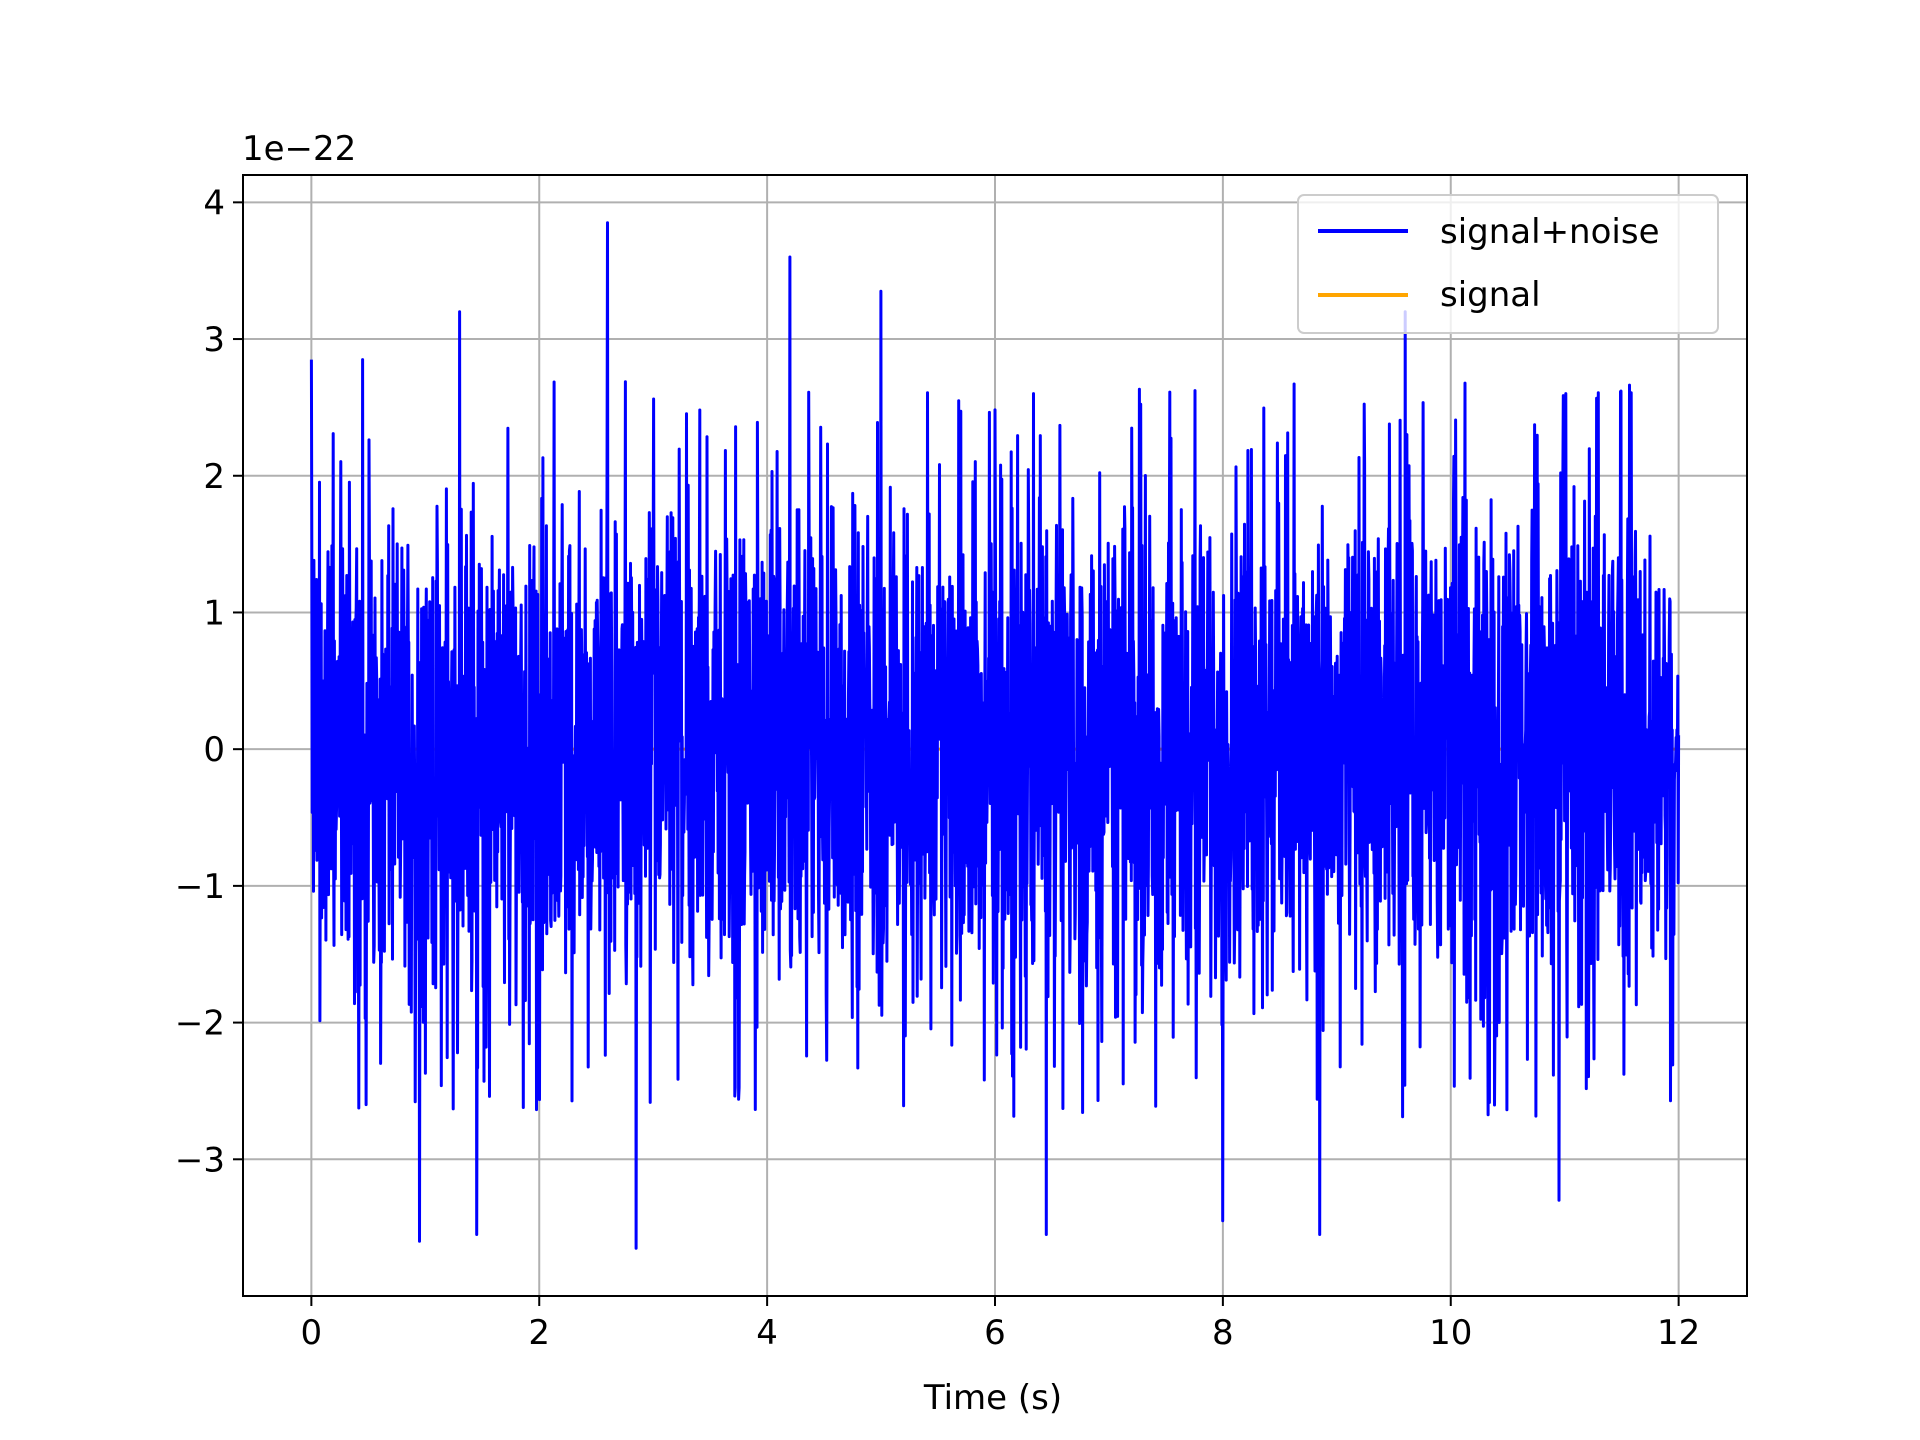 This screenshot has height=1440, width=1920. I want to click on y-tick-label: 2, so click(214, 477).